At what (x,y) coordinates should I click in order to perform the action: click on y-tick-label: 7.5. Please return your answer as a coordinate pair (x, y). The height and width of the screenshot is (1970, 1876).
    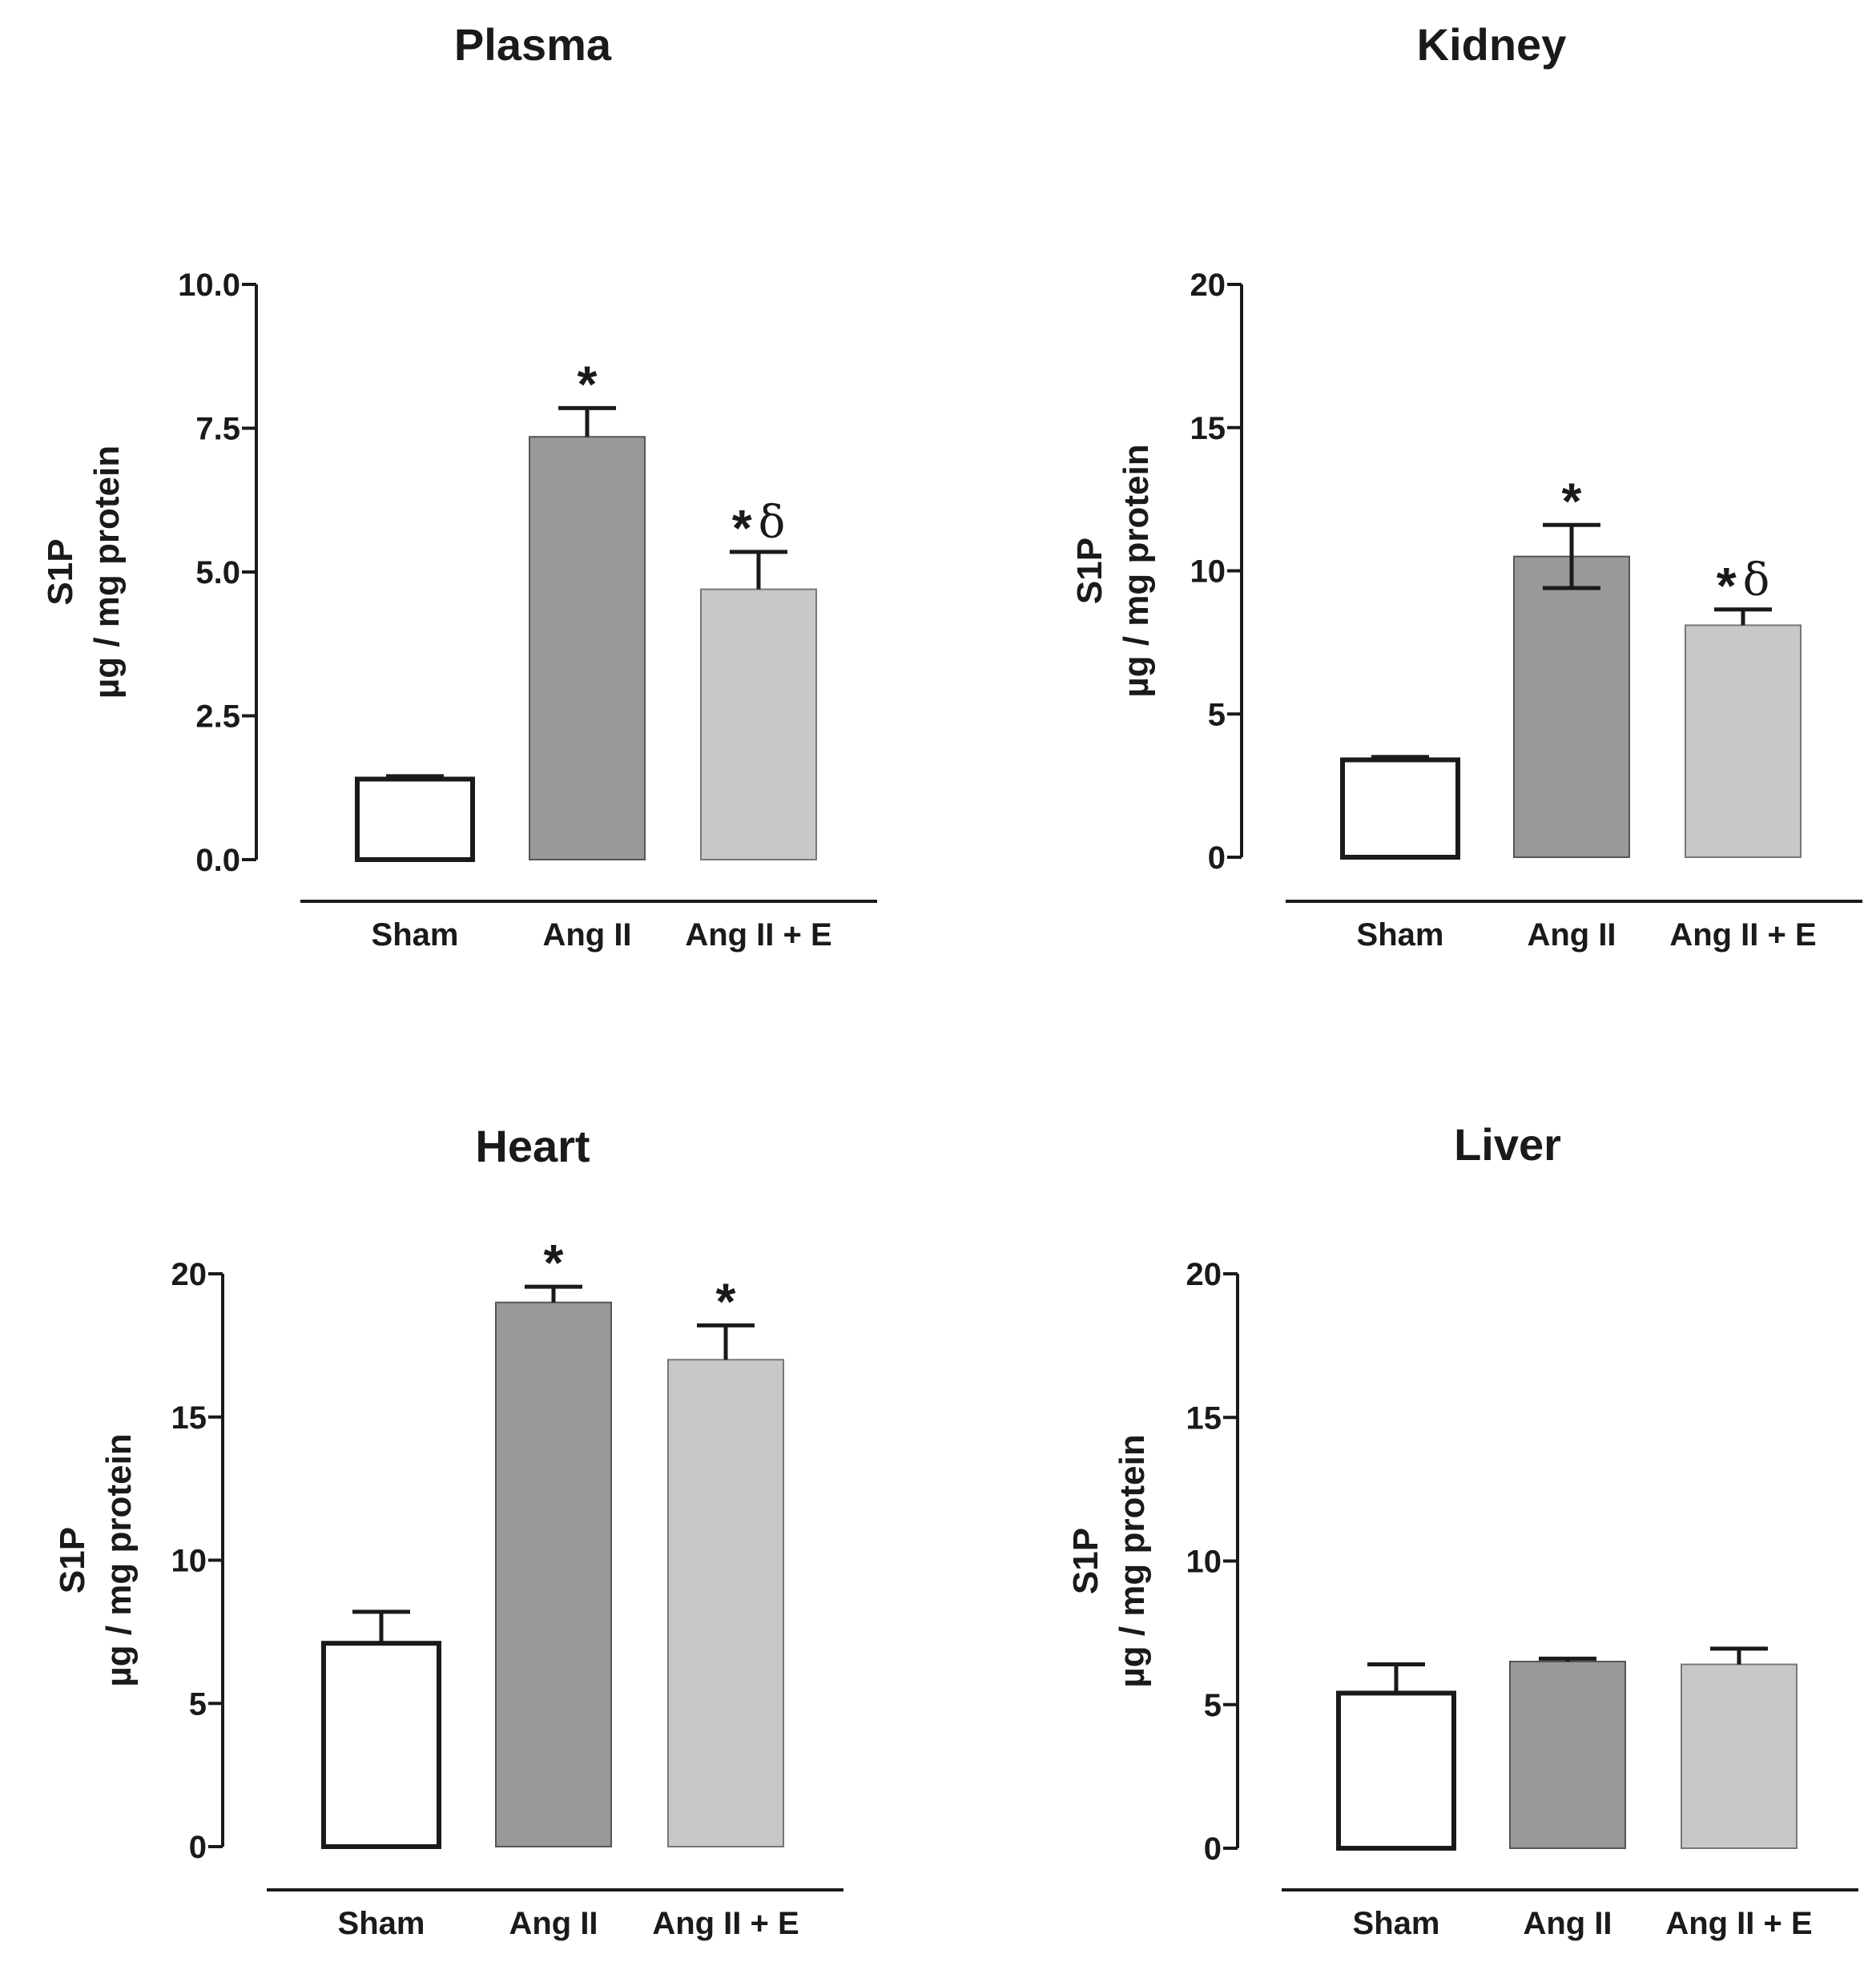
    Looking at the image, I should click on (218, 429).